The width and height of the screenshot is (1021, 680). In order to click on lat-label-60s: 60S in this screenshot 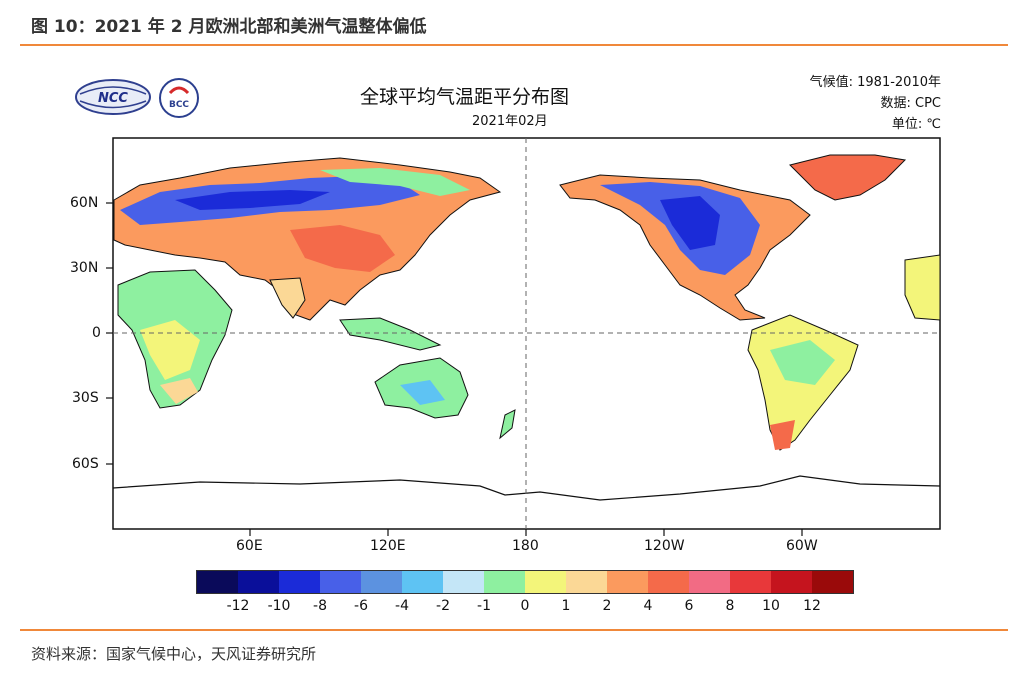, I will do `click(85, 464)`.